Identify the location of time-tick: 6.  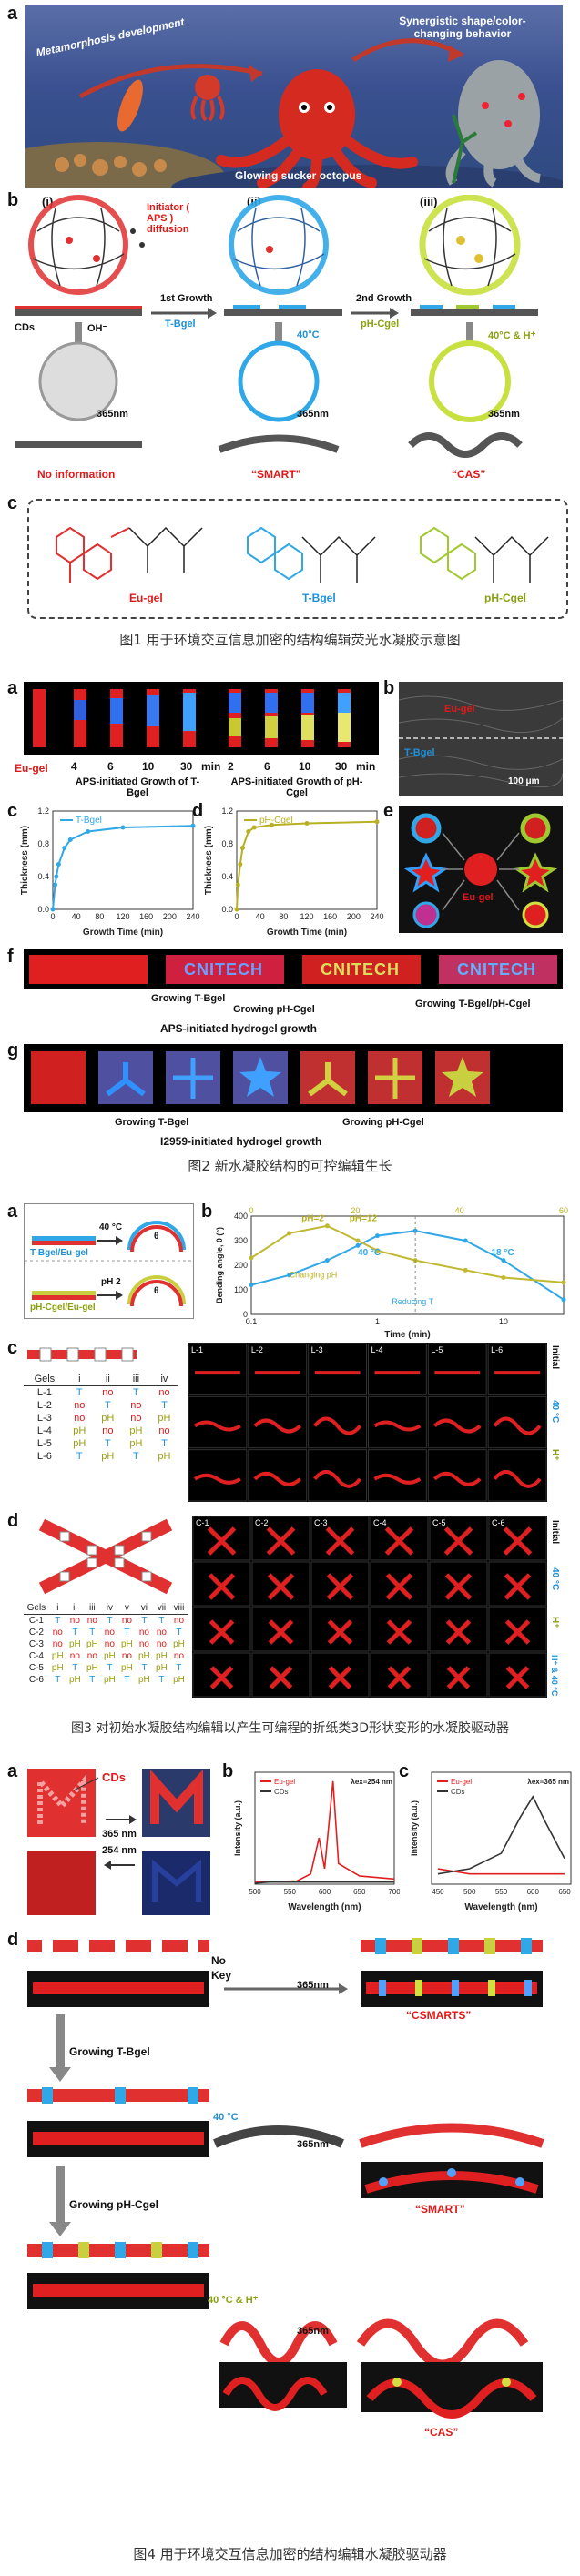
(267, 766).